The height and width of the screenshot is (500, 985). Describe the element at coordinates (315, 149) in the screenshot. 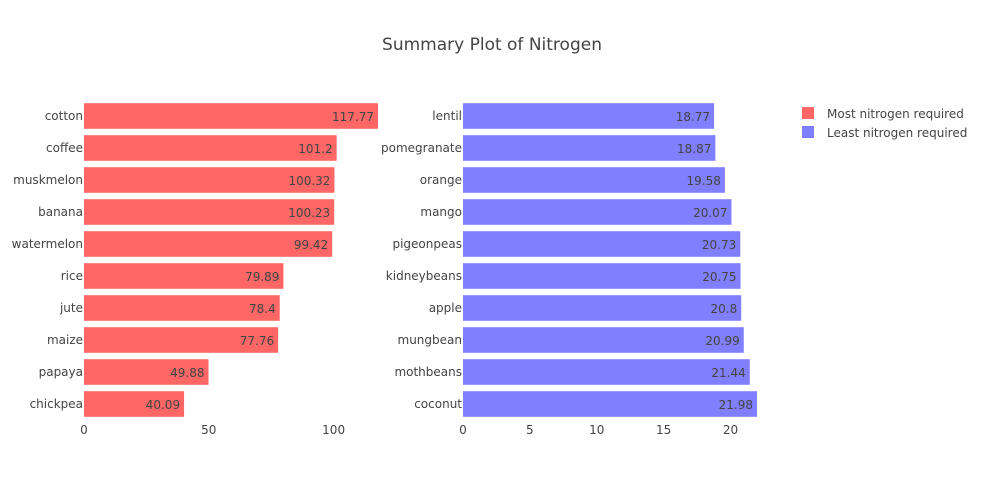

I see `value-label: 101.2` at that location.